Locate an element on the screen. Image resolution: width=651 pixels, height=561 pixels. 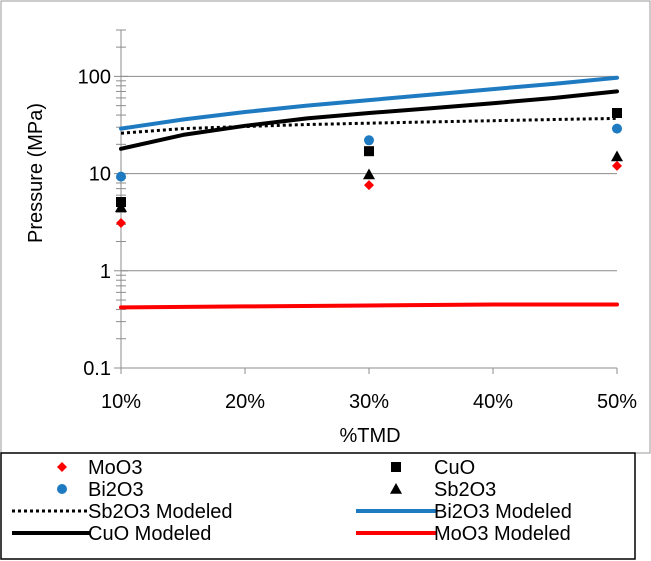
legend-label: Sb2O3 is located at coordinates (465, 490).